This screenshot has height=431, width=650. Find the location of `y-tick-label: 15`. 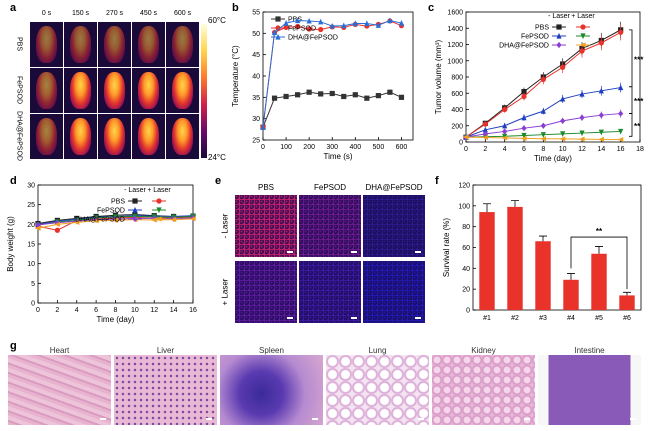

y-tick-label: 15 is located at coordinates (31, 245).